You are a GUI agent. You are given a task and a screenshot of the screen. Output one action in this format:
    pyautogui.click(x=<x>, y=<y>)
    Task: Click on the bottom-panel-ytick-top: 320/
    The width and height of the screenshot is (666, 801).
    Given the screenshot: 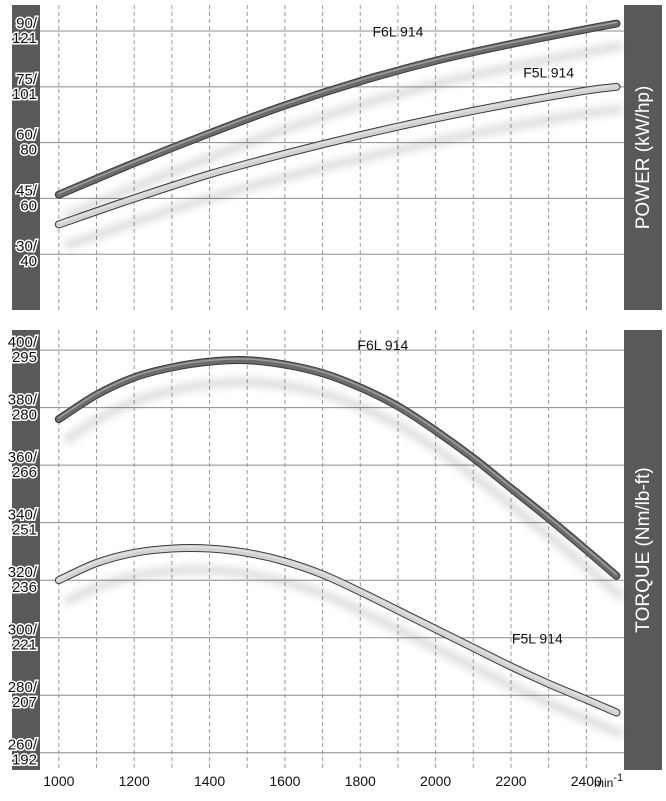 What is the action you would take?
    pyautogui.click(x=23, y=572)
    